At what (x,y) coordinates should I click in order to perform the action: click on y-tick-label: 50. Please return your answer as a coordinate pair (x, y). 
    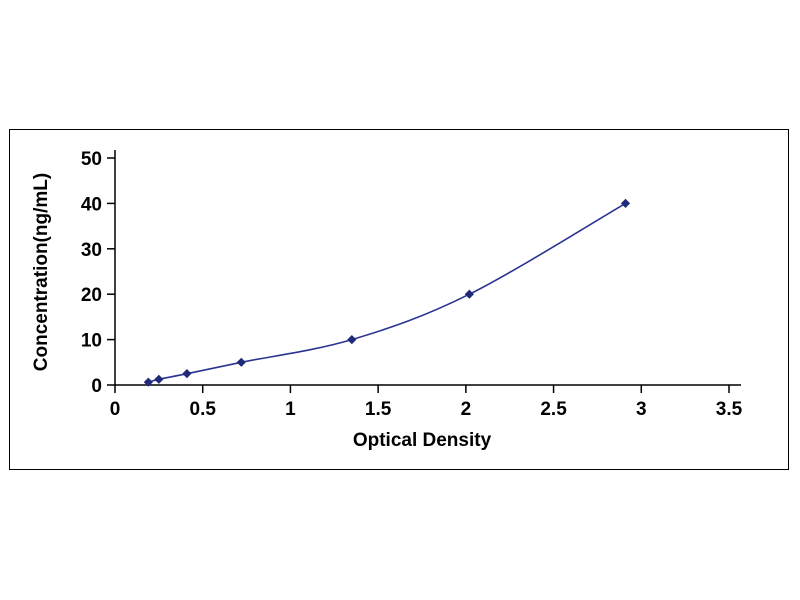
    Looking at the image, I should click on (91, 159).